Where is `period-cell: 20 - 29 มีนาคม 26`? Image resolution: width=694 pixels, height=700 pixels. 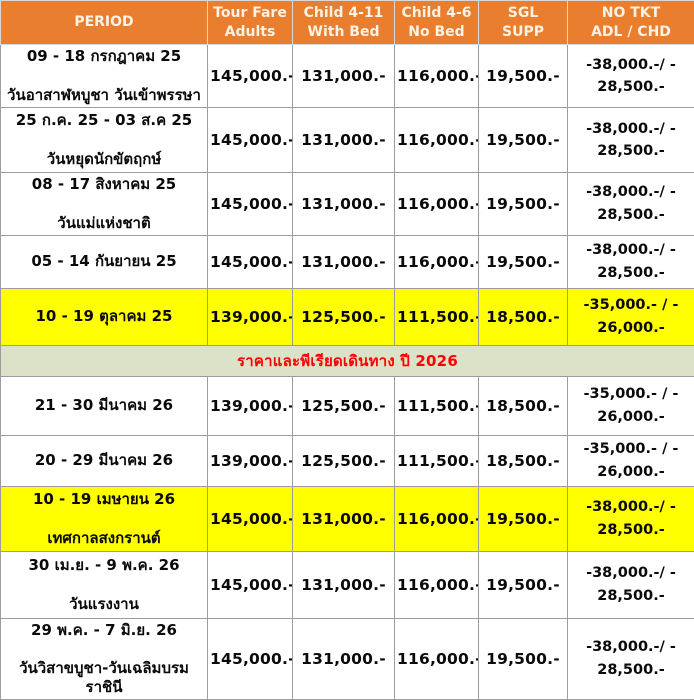 period-cell: 20 - 29 มีนาคม 26 is located at coordinates (104, 460).